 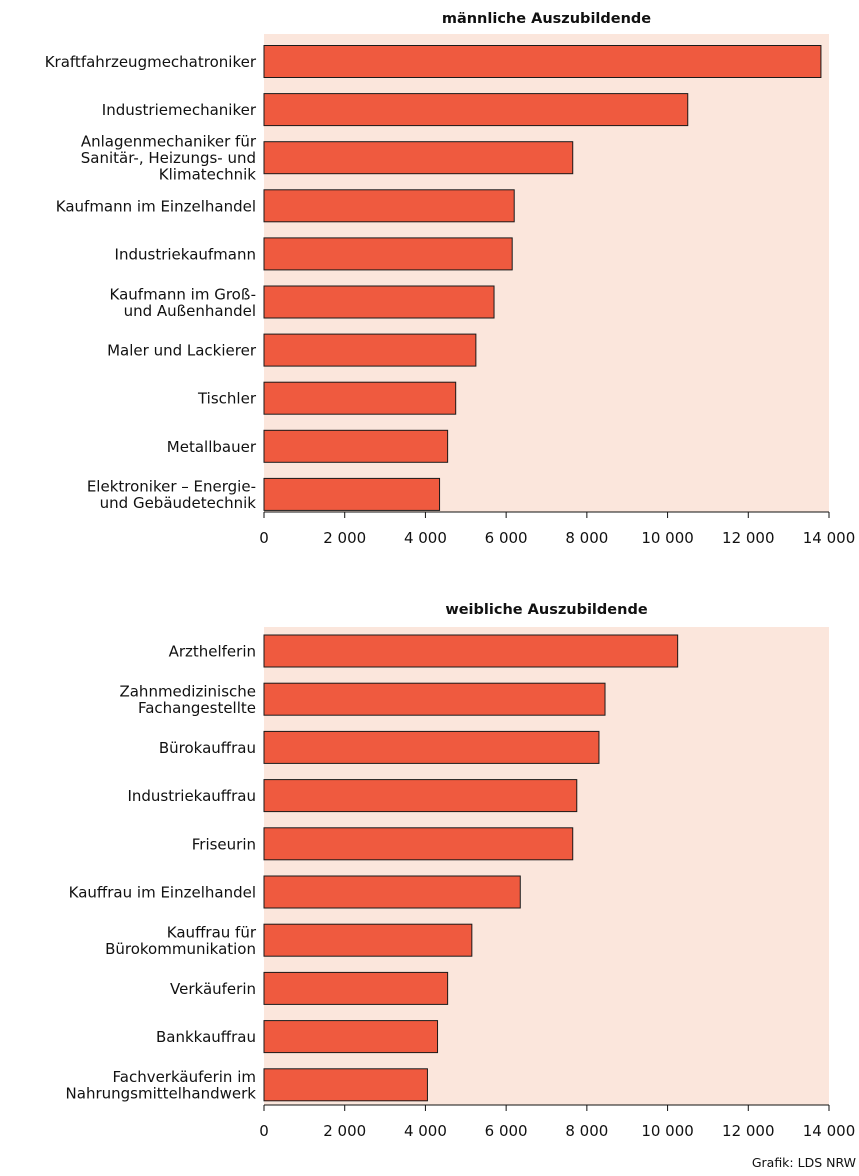 I want to click on category-label: Tischler, so click(x=227, y=399).